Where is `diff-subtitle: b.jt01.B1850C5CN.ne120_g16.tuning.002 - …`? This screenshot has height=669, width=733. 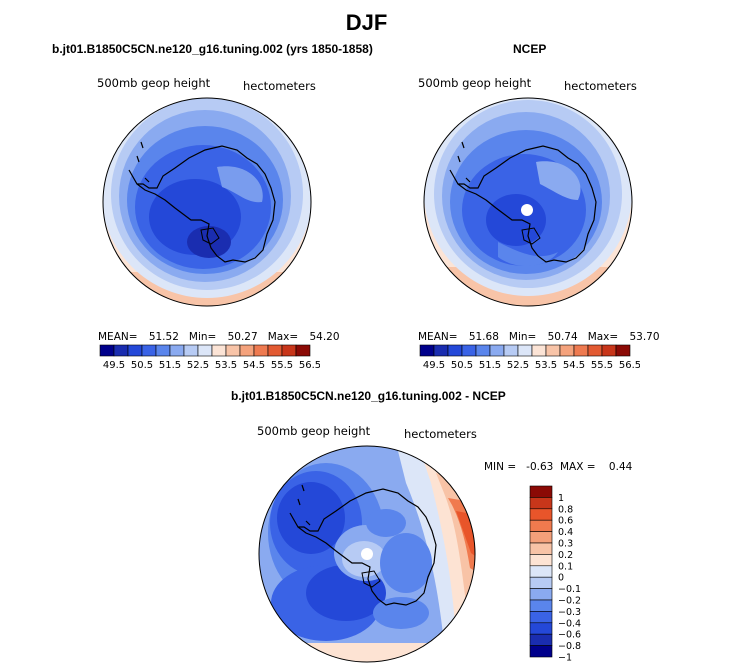 diff-subtitle: b.jt01.B1850C5CN.ne120_g16.tuning.002 - … is located at coordinates (368, 396).